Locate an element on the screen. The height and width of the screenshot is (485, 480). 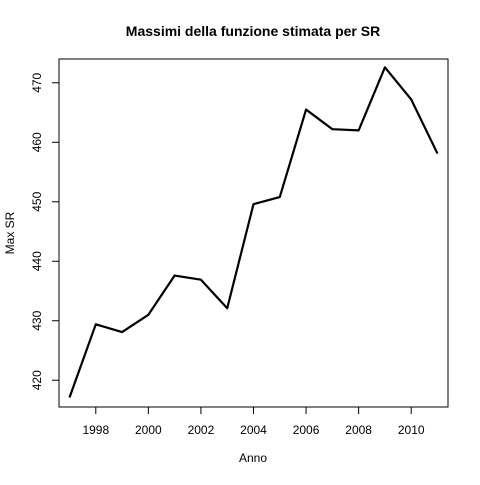
y-tick-label: 420 is located at coordinates (37, 380).